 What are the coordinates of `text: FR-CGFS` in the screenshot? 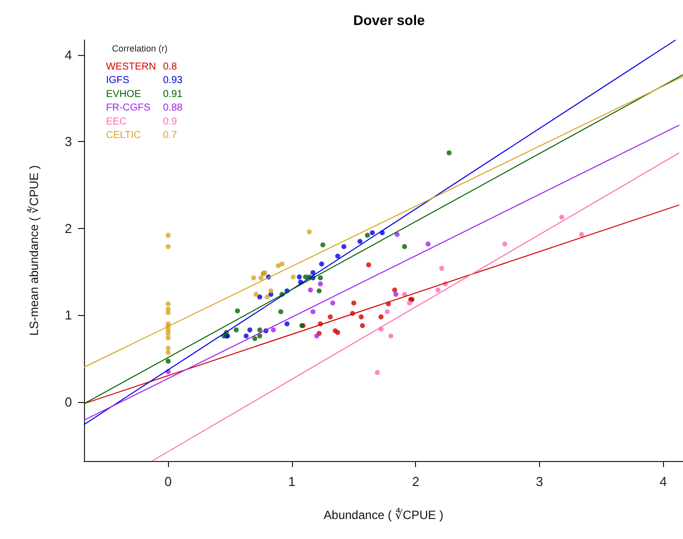 It's located at (128, 108).